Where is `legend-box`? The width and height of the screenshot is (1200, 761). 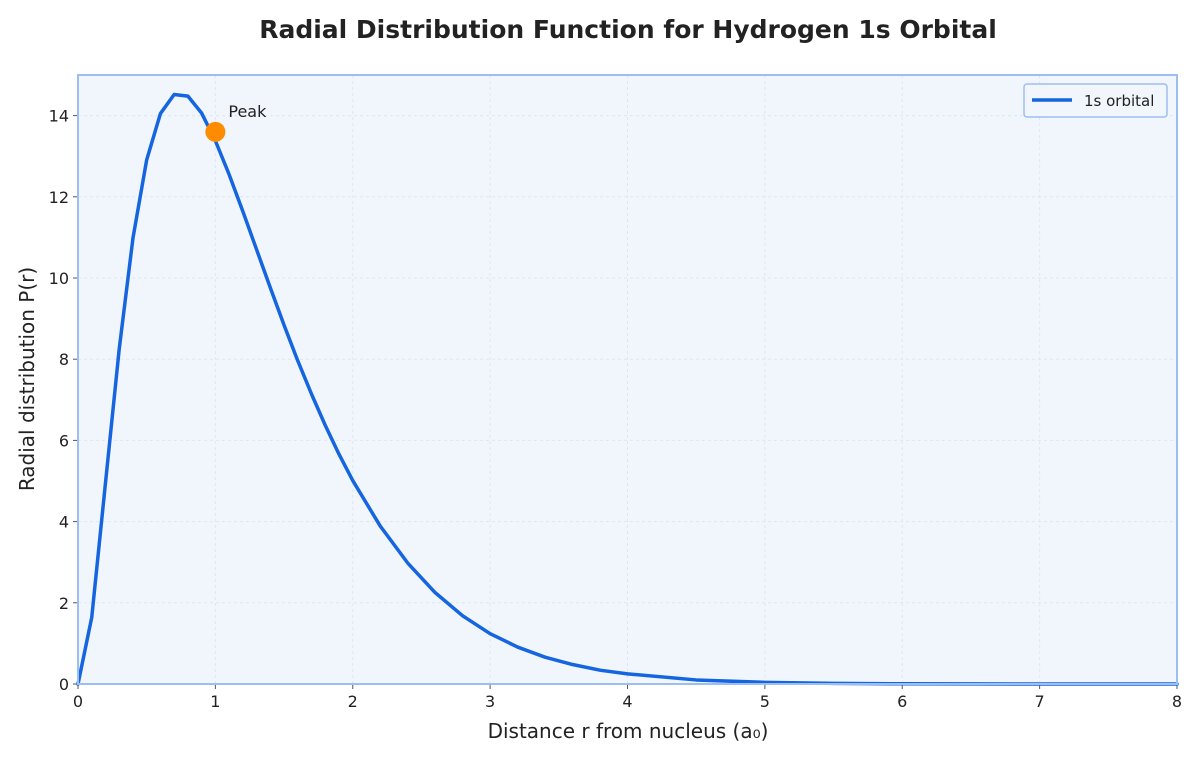
legend-box is located at coordinates (1095, 100).